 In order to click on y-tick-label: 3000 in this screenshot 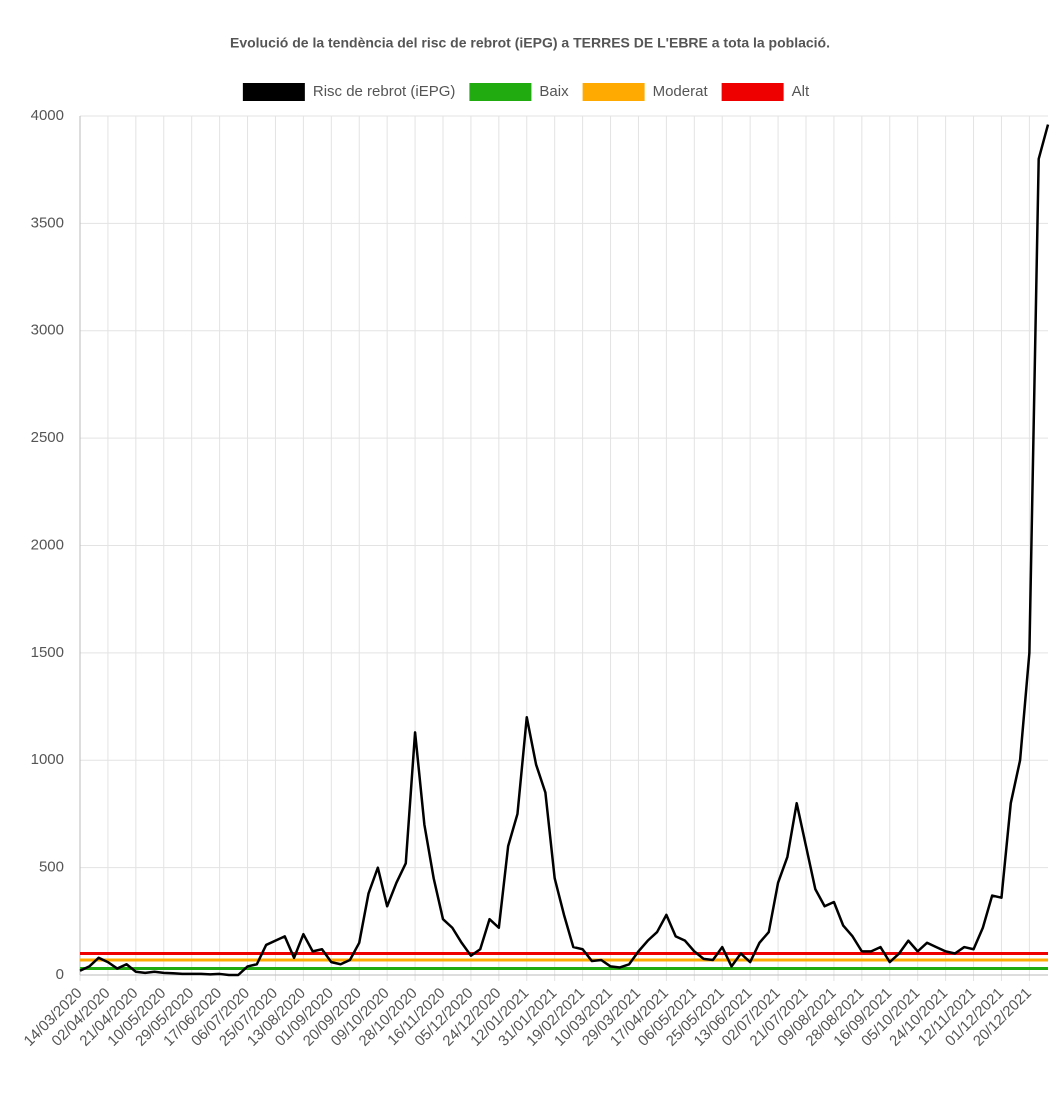, I will do `click(47, 330)`.